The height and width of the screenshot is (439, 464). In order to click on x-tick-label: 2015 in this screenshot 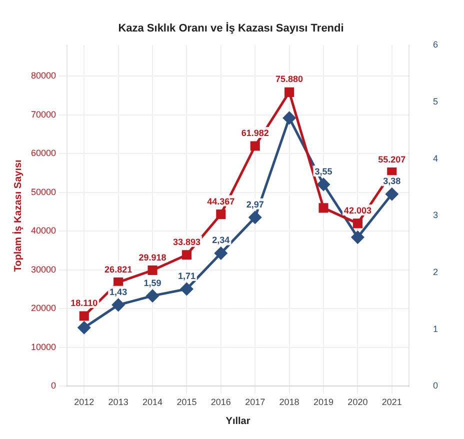, I will do `click(186, 402)`.